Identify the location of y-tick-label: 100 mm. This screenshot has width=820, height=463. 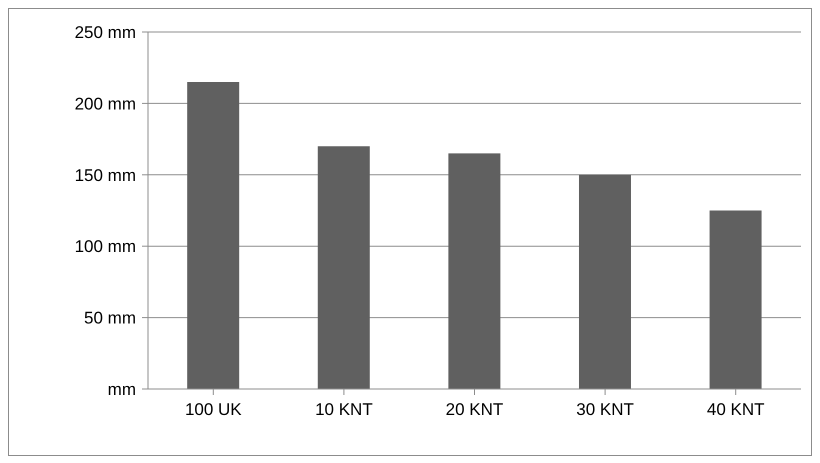
(105, 246).